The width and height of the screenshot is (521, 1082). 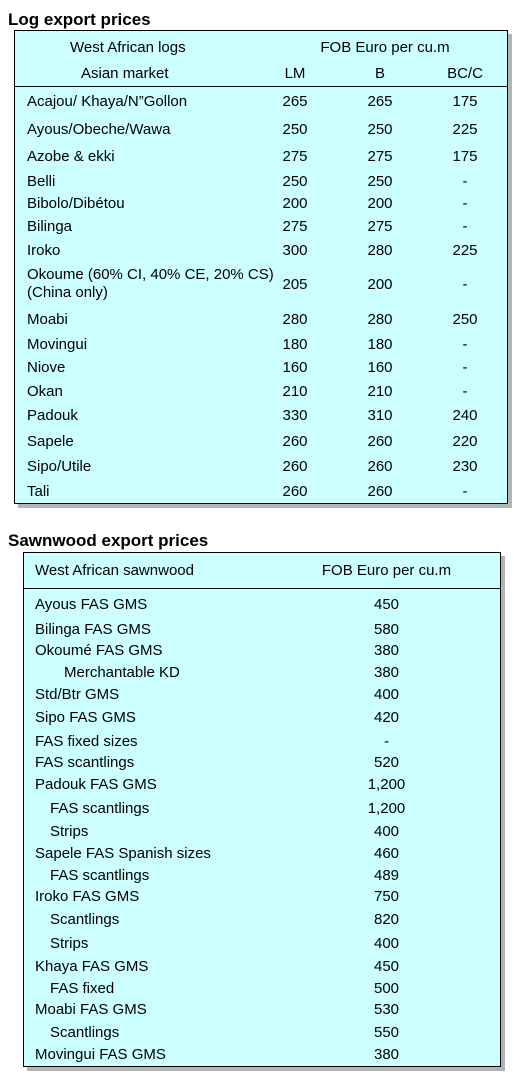 What do you see at coordinates (379, 73) in the screenshot?
I see `log-header-b: B` at bounding box center [379, 73].